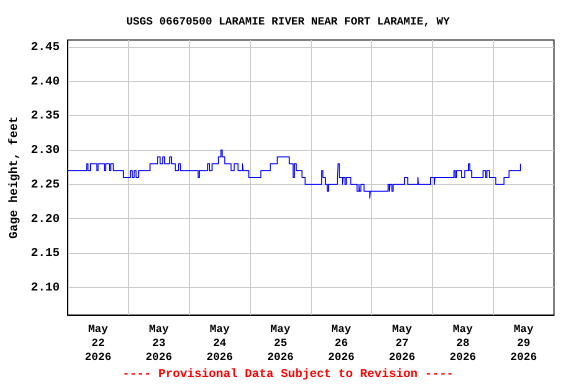 The height and width of the screenshot is (384, 576). Describe the element at coordinates (159, 344) in the screenshot. I see `x-tick-label: May 23 2026` at that location.